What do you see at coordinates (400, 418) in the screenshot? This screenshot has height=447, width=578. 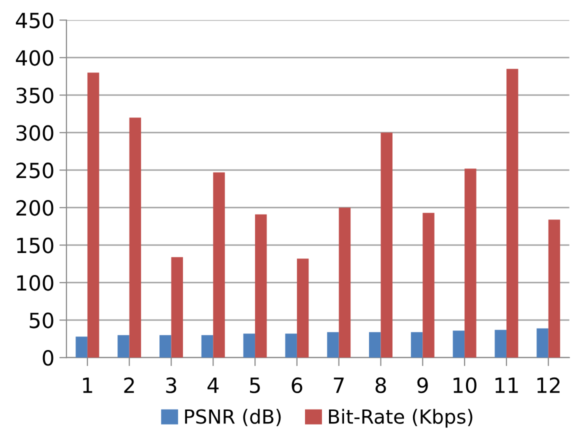 I see `legend-label: Bit-Rate (Kbps)` at bounding box center [400, 418].